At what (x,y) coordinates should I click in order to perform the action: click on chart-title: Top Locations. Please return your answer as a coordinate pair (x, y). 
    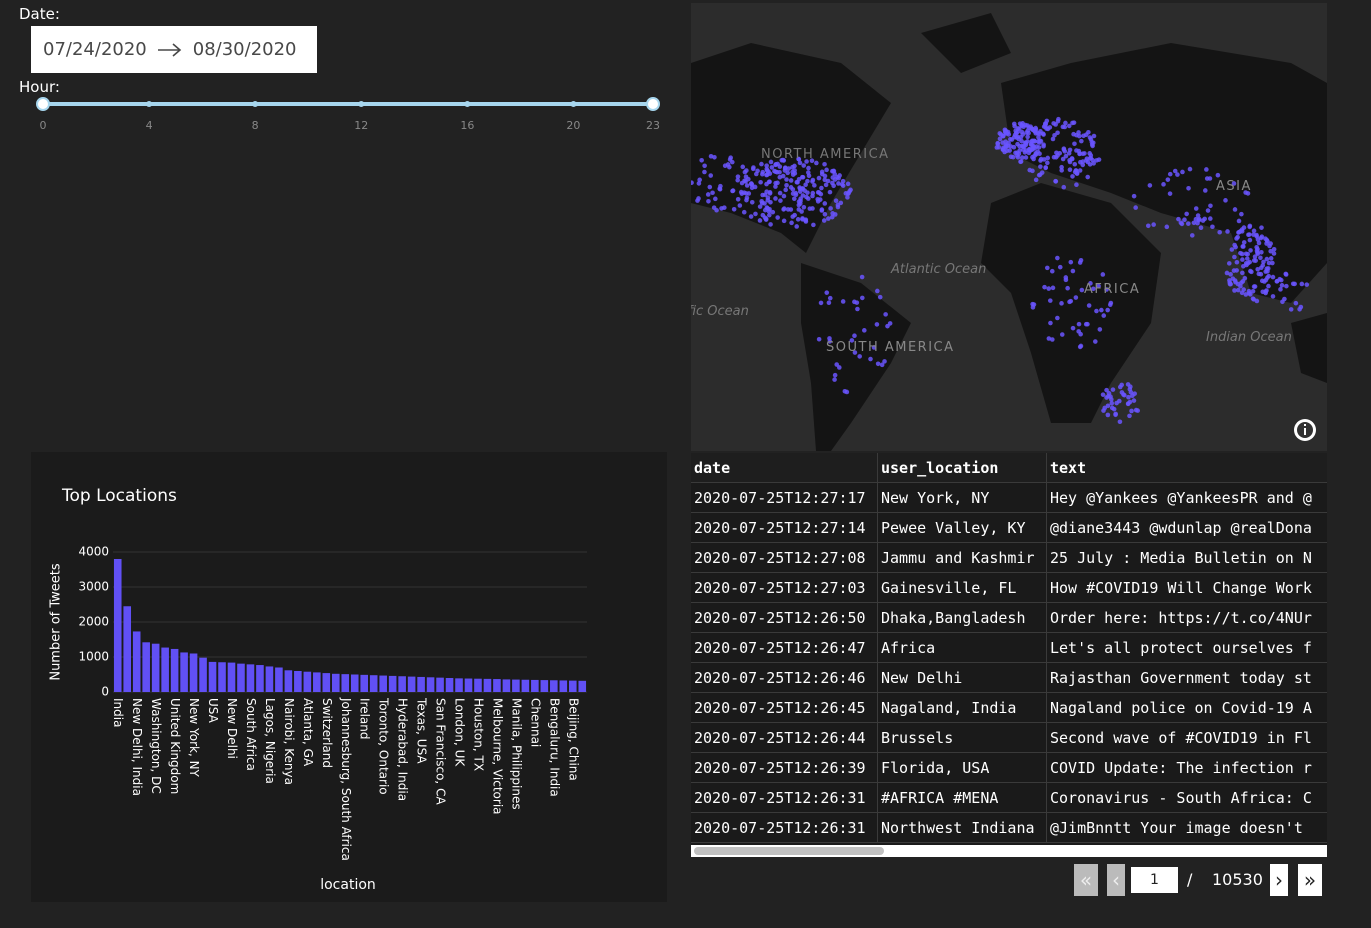
    Looking at the image, I should click on (119, 496).